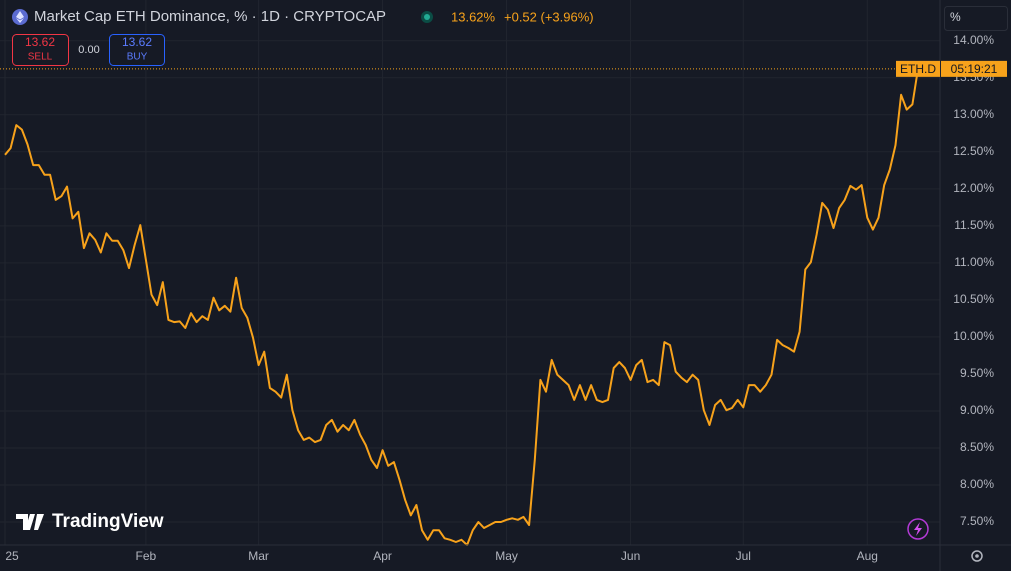 This screenshot has height=571, width=1011. I want to click on y-tick-label: 14.00%, so click(973, 40).